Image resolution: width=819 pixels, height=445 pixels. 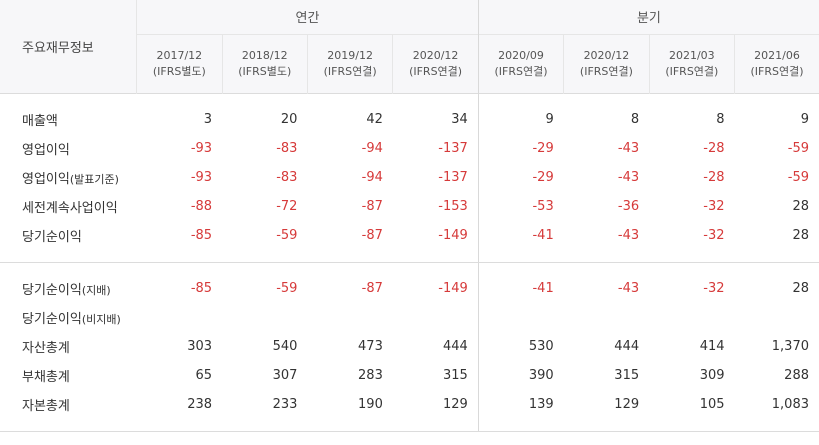 I want to click on table-row: 영업이익 -93 -83 -94 -137 -29 -43 -28 -59, so click(x=409, y=148).